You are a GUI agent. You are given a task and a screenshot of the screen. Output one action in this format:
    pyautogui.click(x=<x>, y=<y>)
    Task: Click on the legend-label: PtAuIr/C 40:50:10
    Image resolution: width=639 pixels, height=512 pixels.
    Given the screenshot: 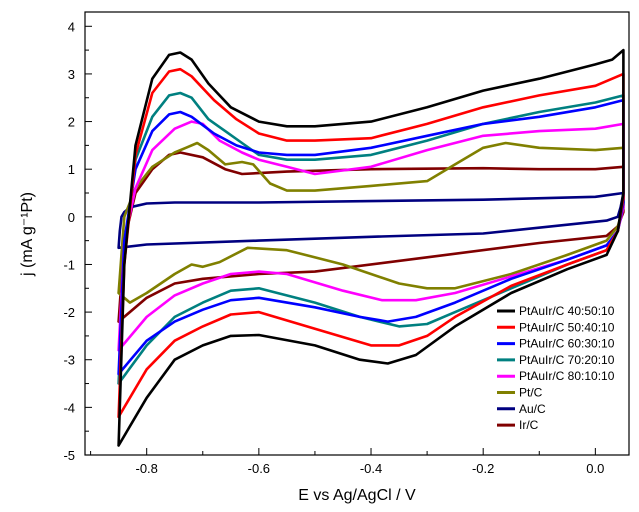 What is the action you would take?
    pyautogui.click(x=567, y=311)
    